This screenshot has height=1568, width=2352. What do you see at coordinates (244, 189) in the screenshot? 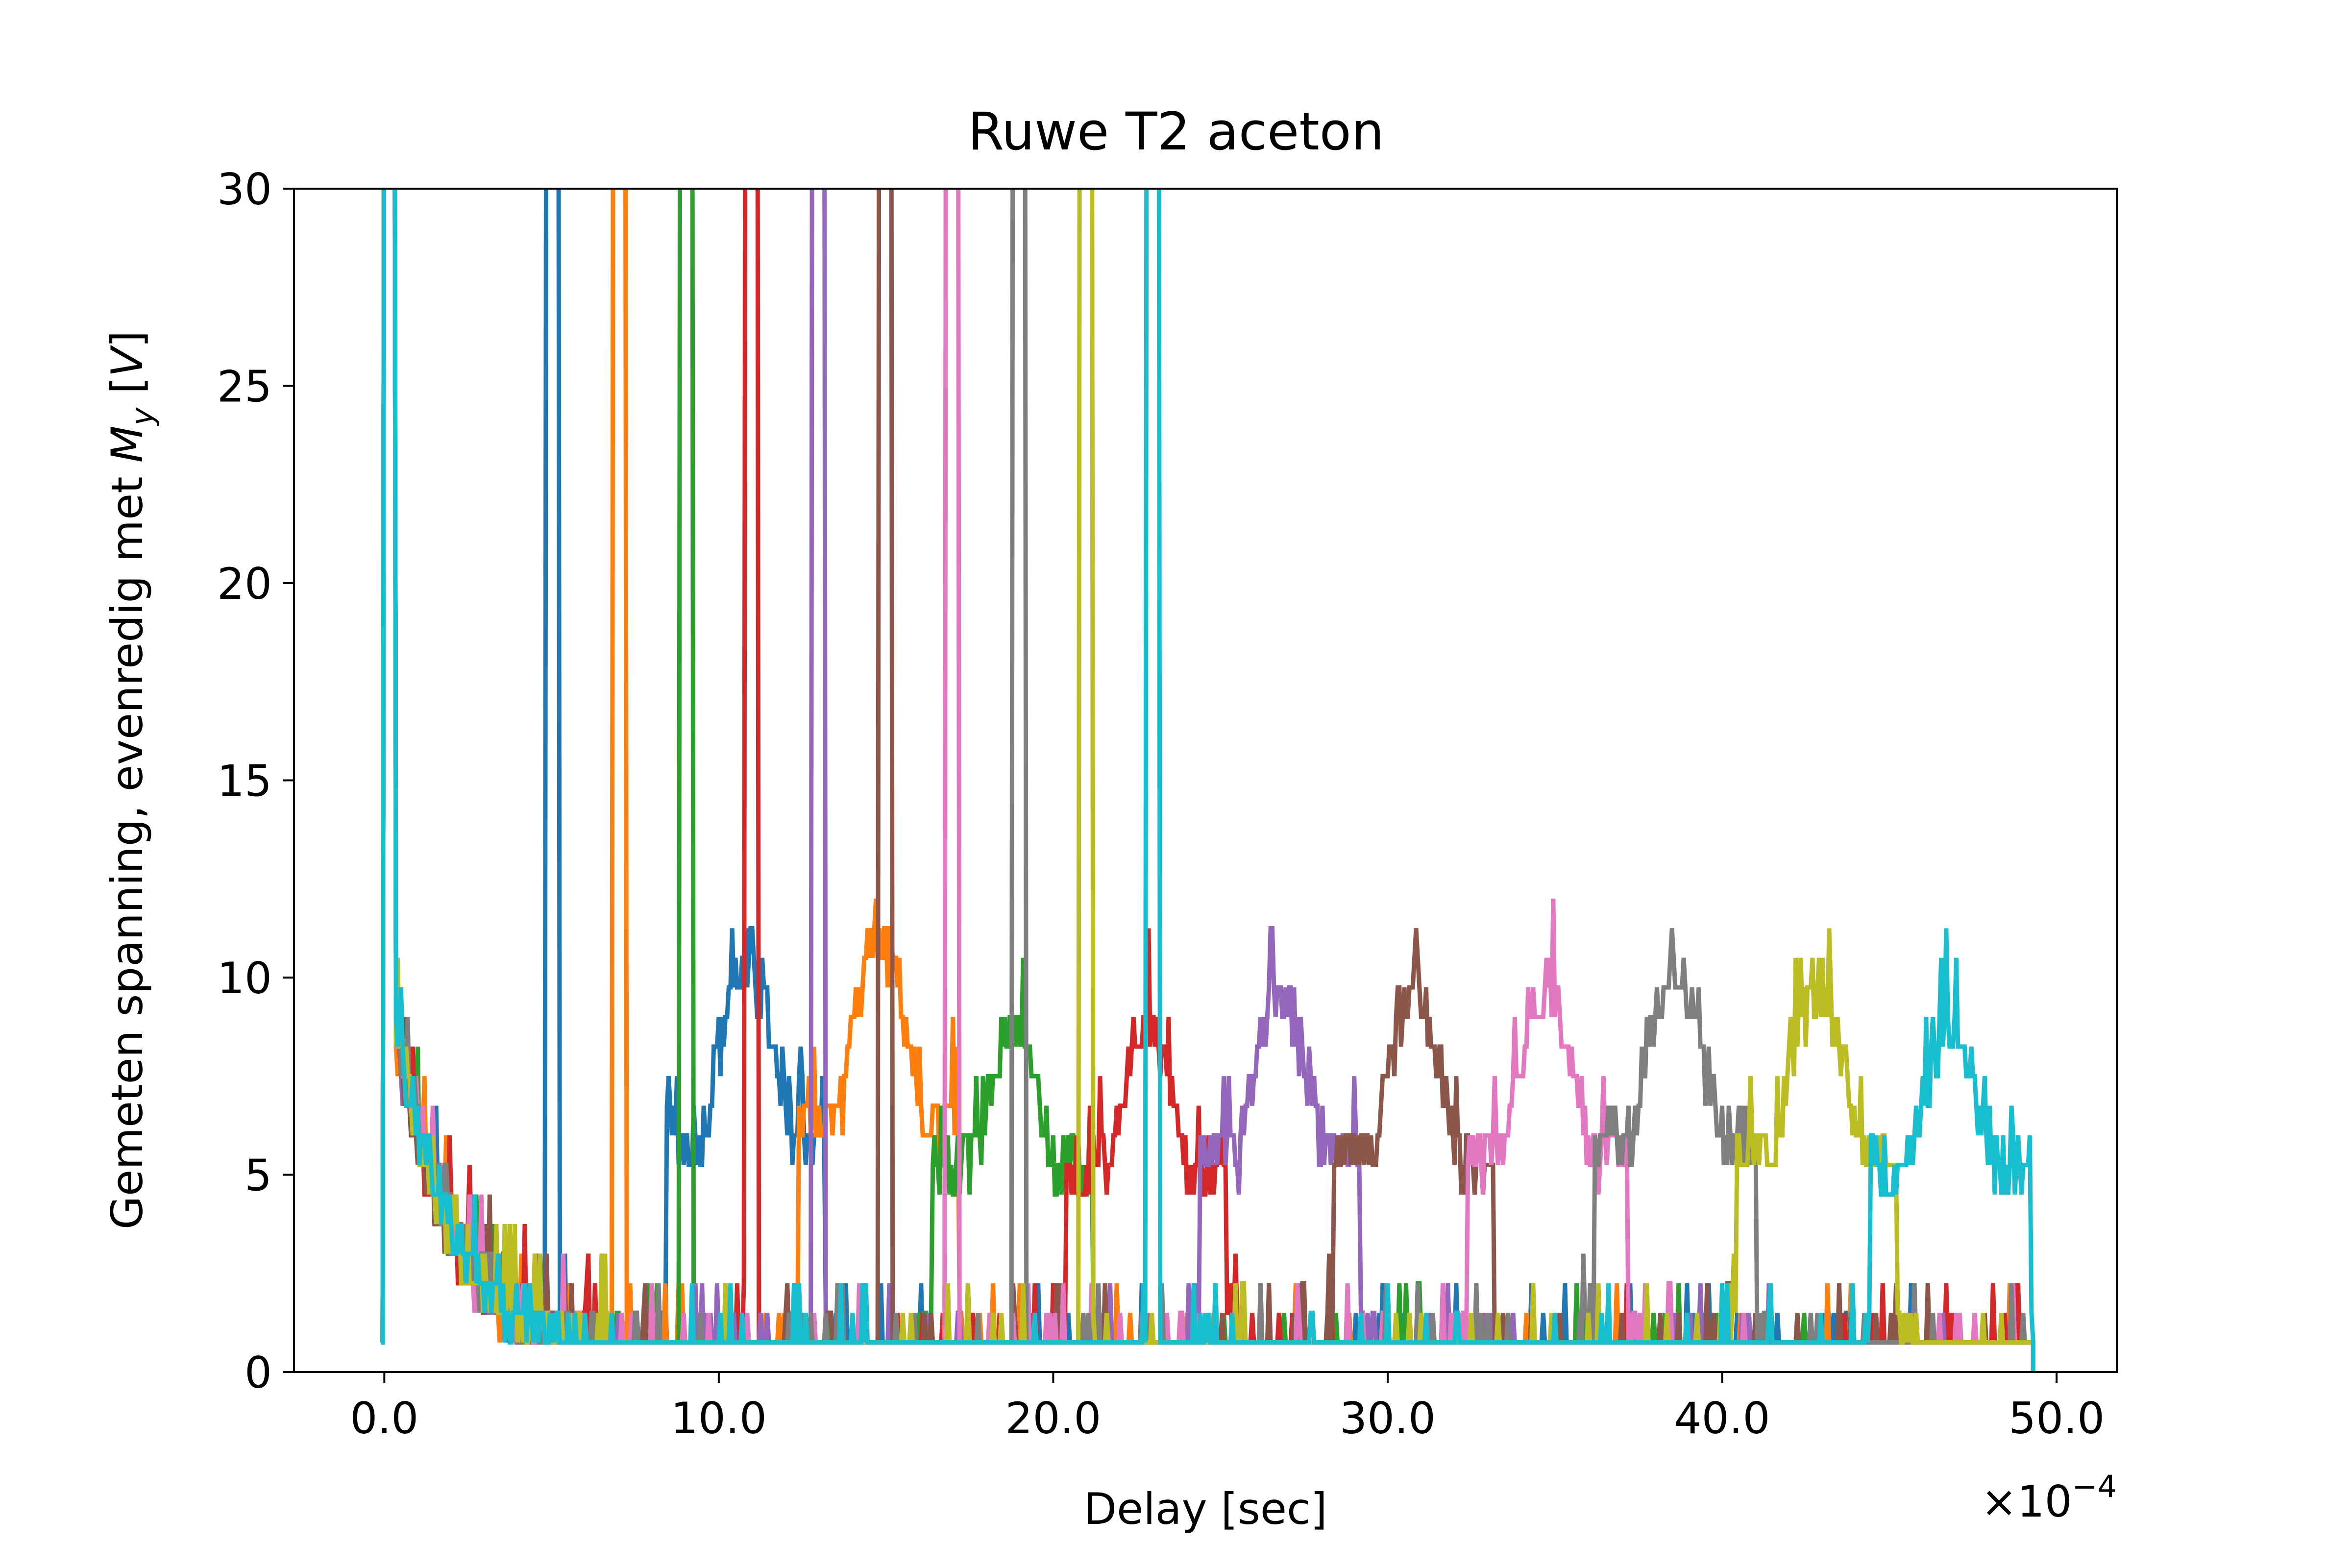
I see `y-tick-label: 30` at bounding box center [244, 189].